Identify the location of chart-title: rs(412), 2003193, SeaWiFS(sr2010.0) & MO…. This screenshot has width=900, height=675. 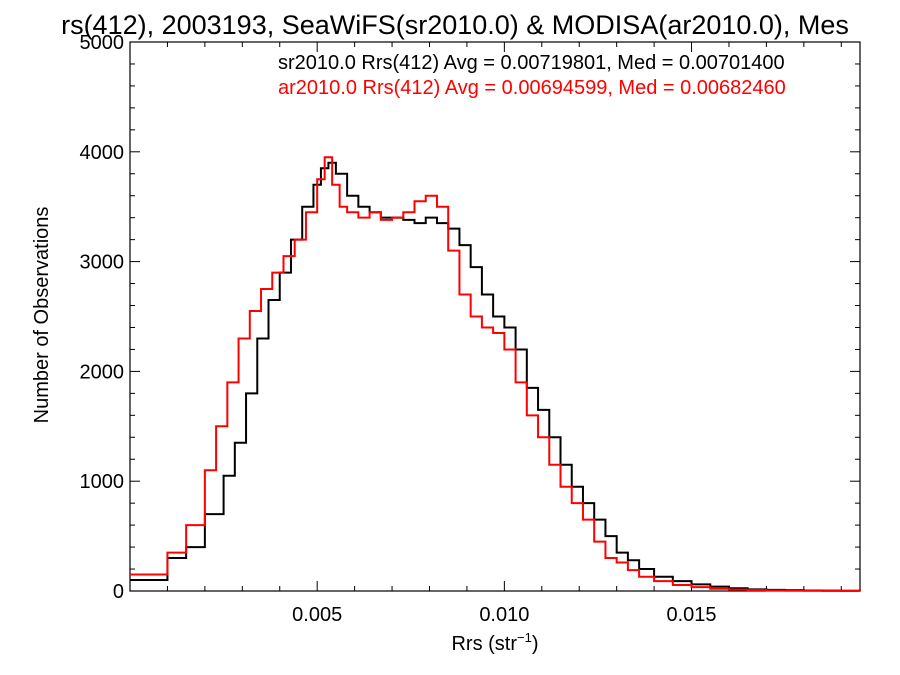
(455, 25).